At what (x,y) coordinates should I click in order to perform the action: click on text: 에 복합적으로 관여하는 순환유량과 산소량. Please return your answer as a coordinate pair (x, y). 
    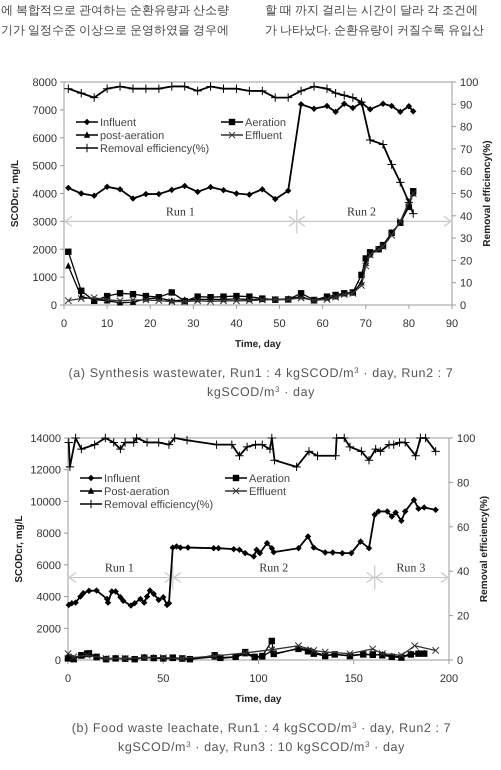
    Looking at the image, I should click on (115, 10).